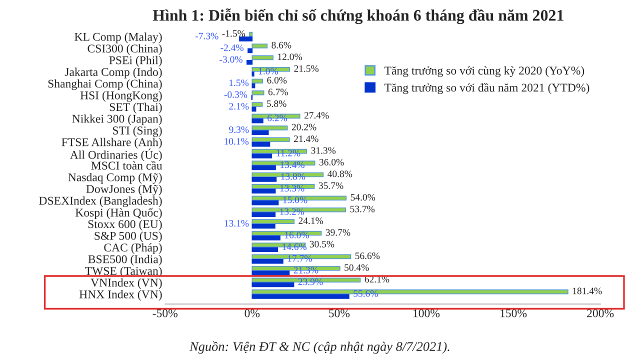  What do you see at coordinates (207, 36) in the screenshot?
I see `data-label: -7.3%` at bounding box center [207, 36].